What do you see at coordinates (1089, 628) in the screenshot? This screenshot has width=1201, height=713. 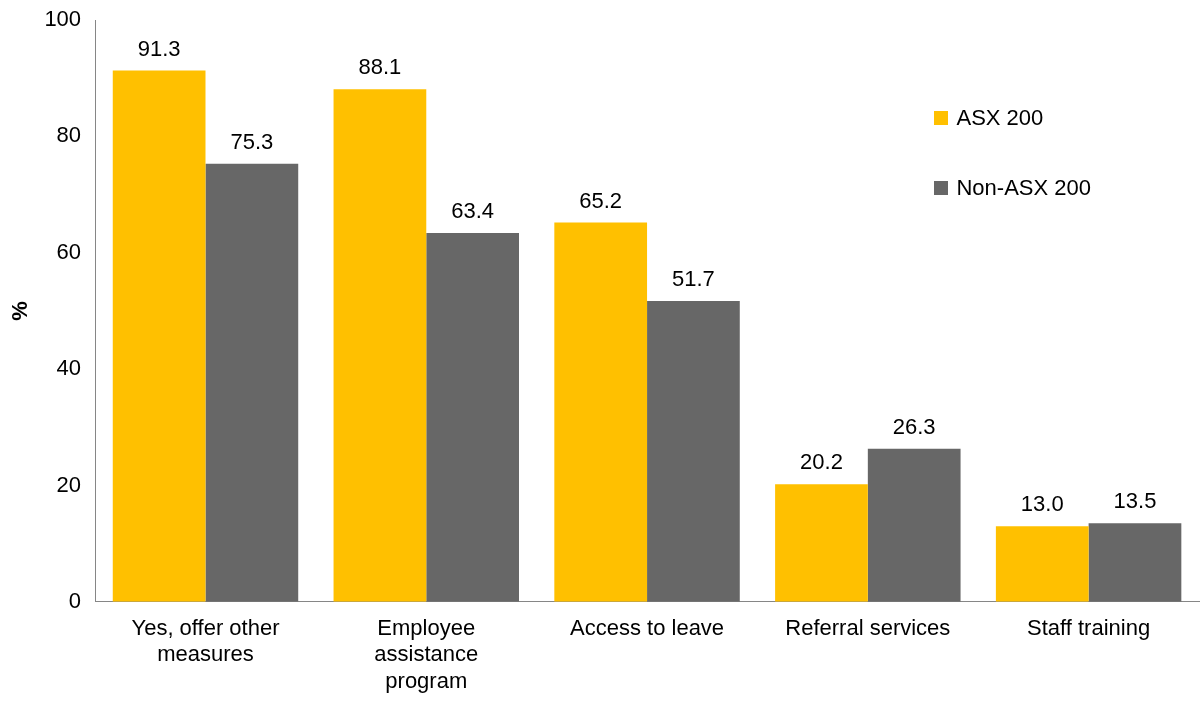 I see `x-tick-label: Staff training` at bounding box center [1089, 628].